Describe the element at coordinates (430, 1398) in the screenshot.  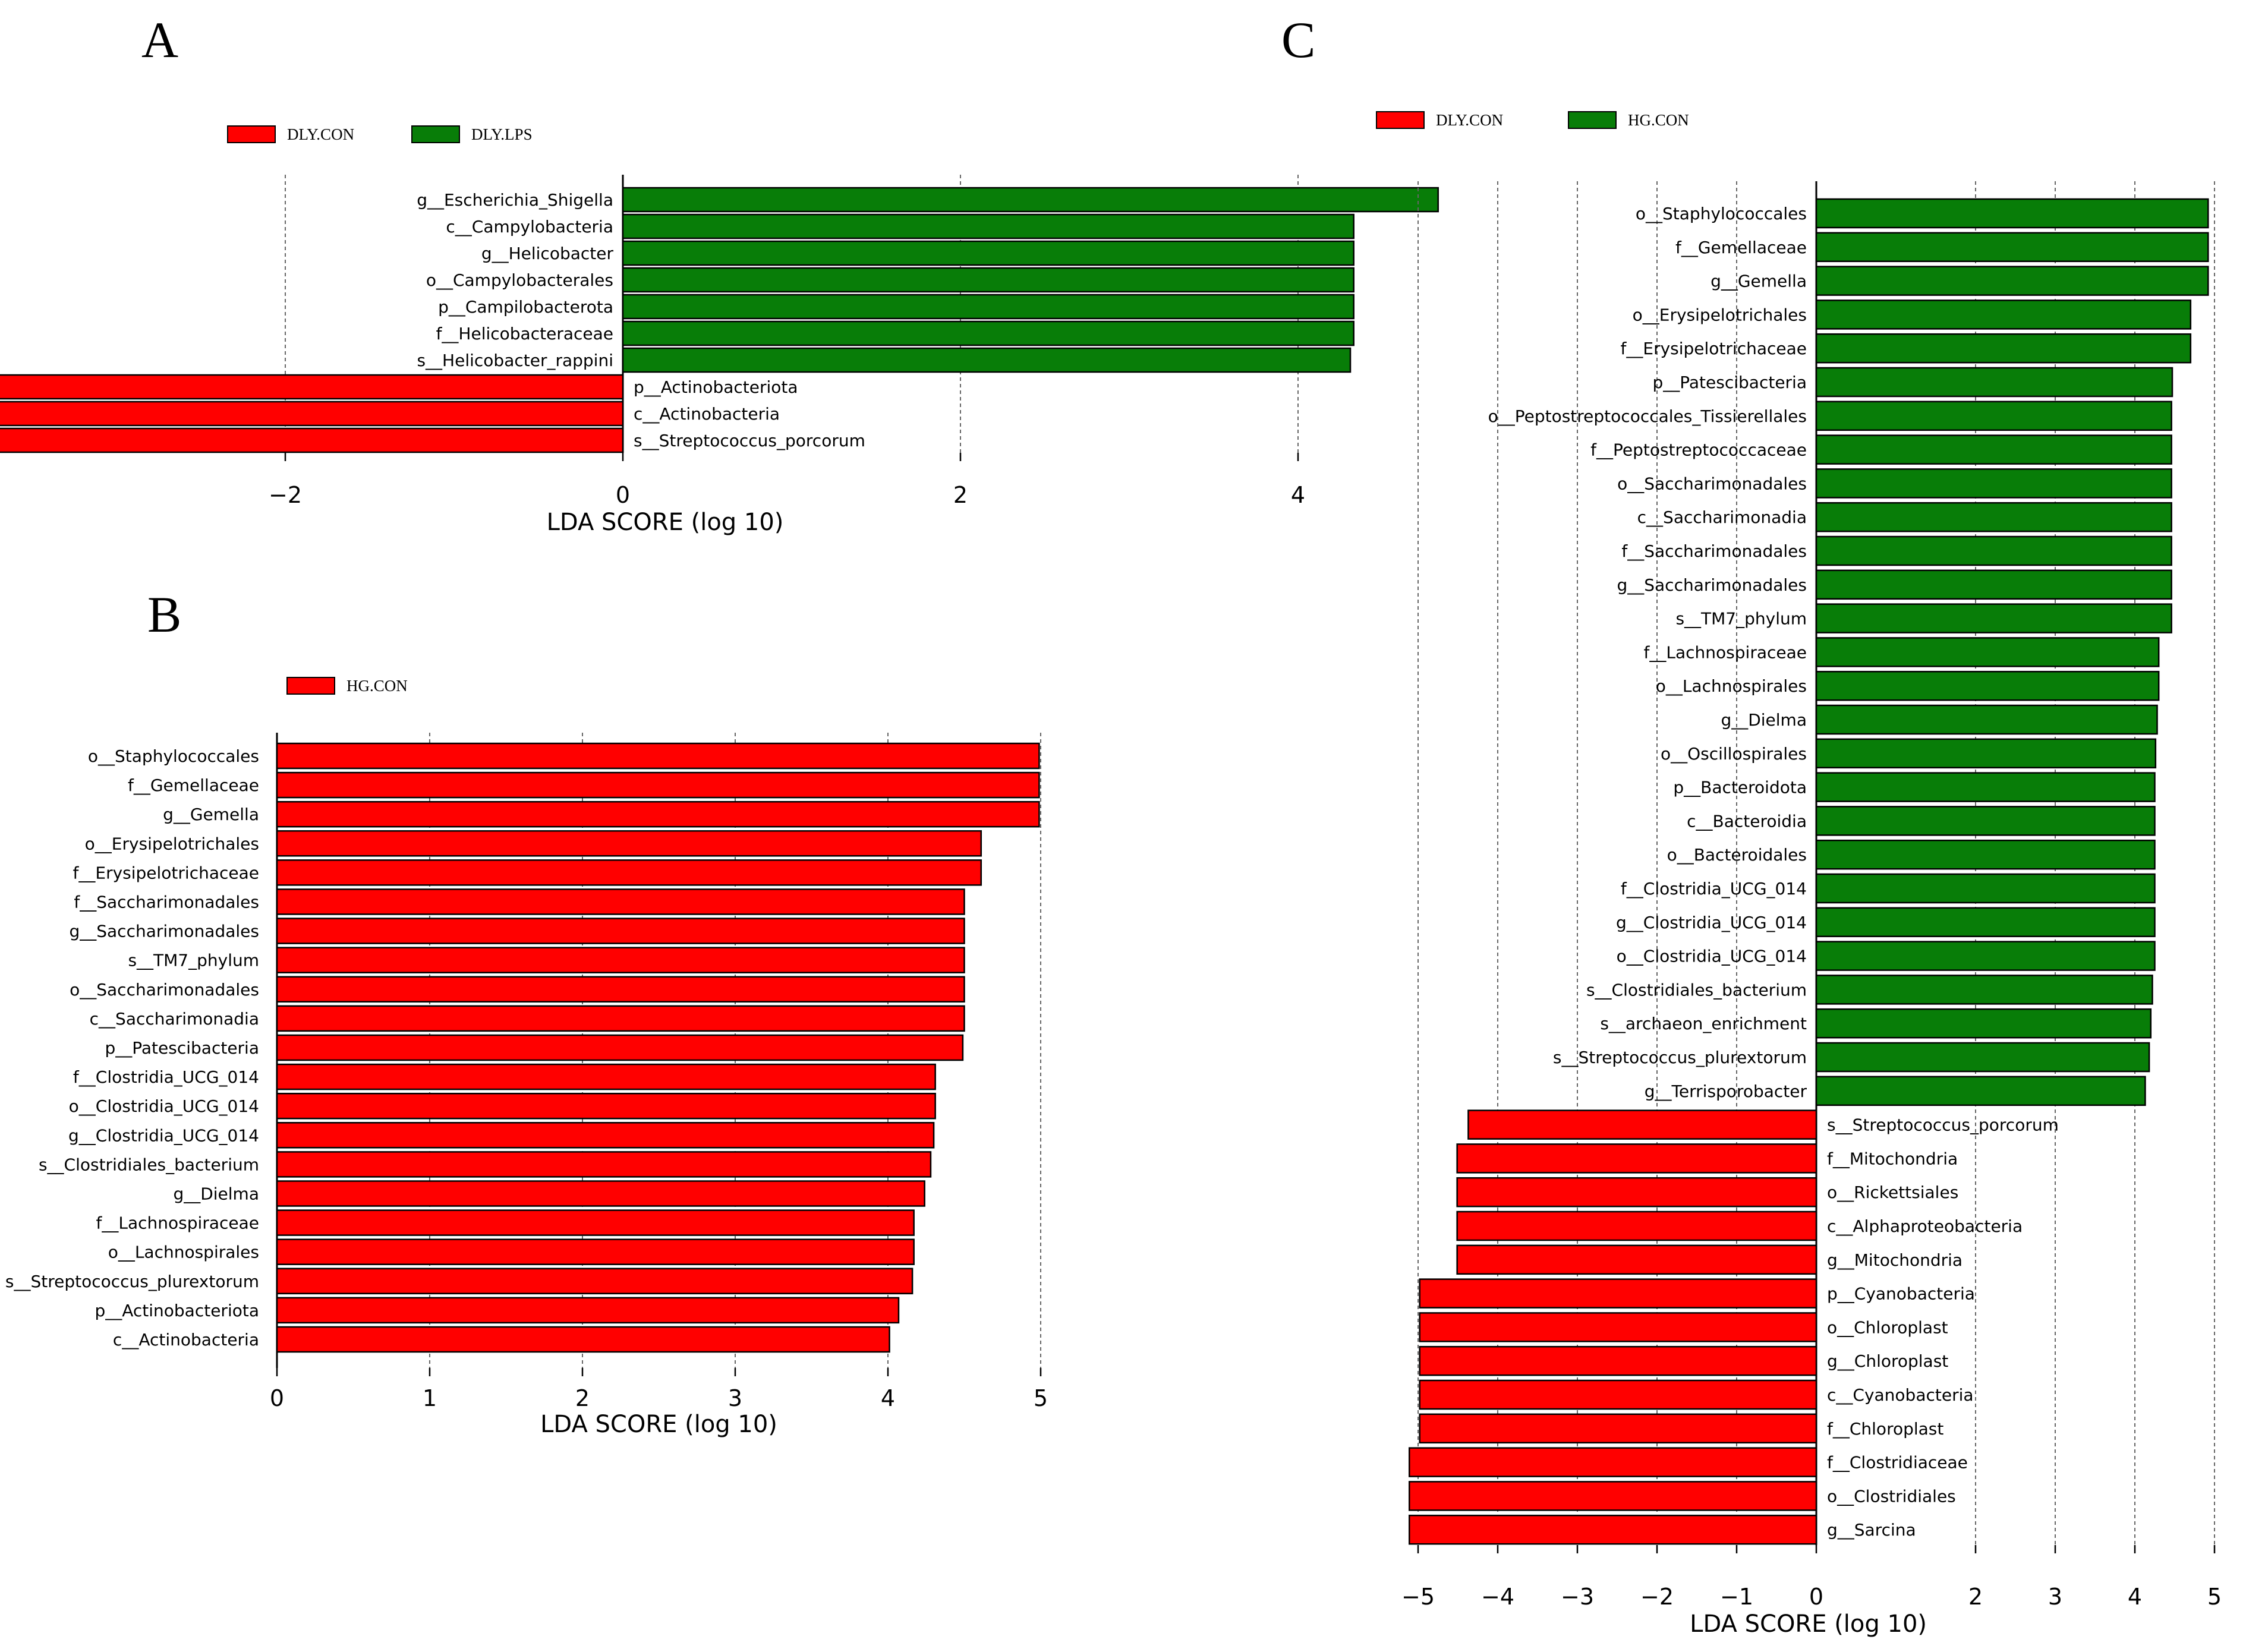
I see `x-tick-label: 1` at that location.